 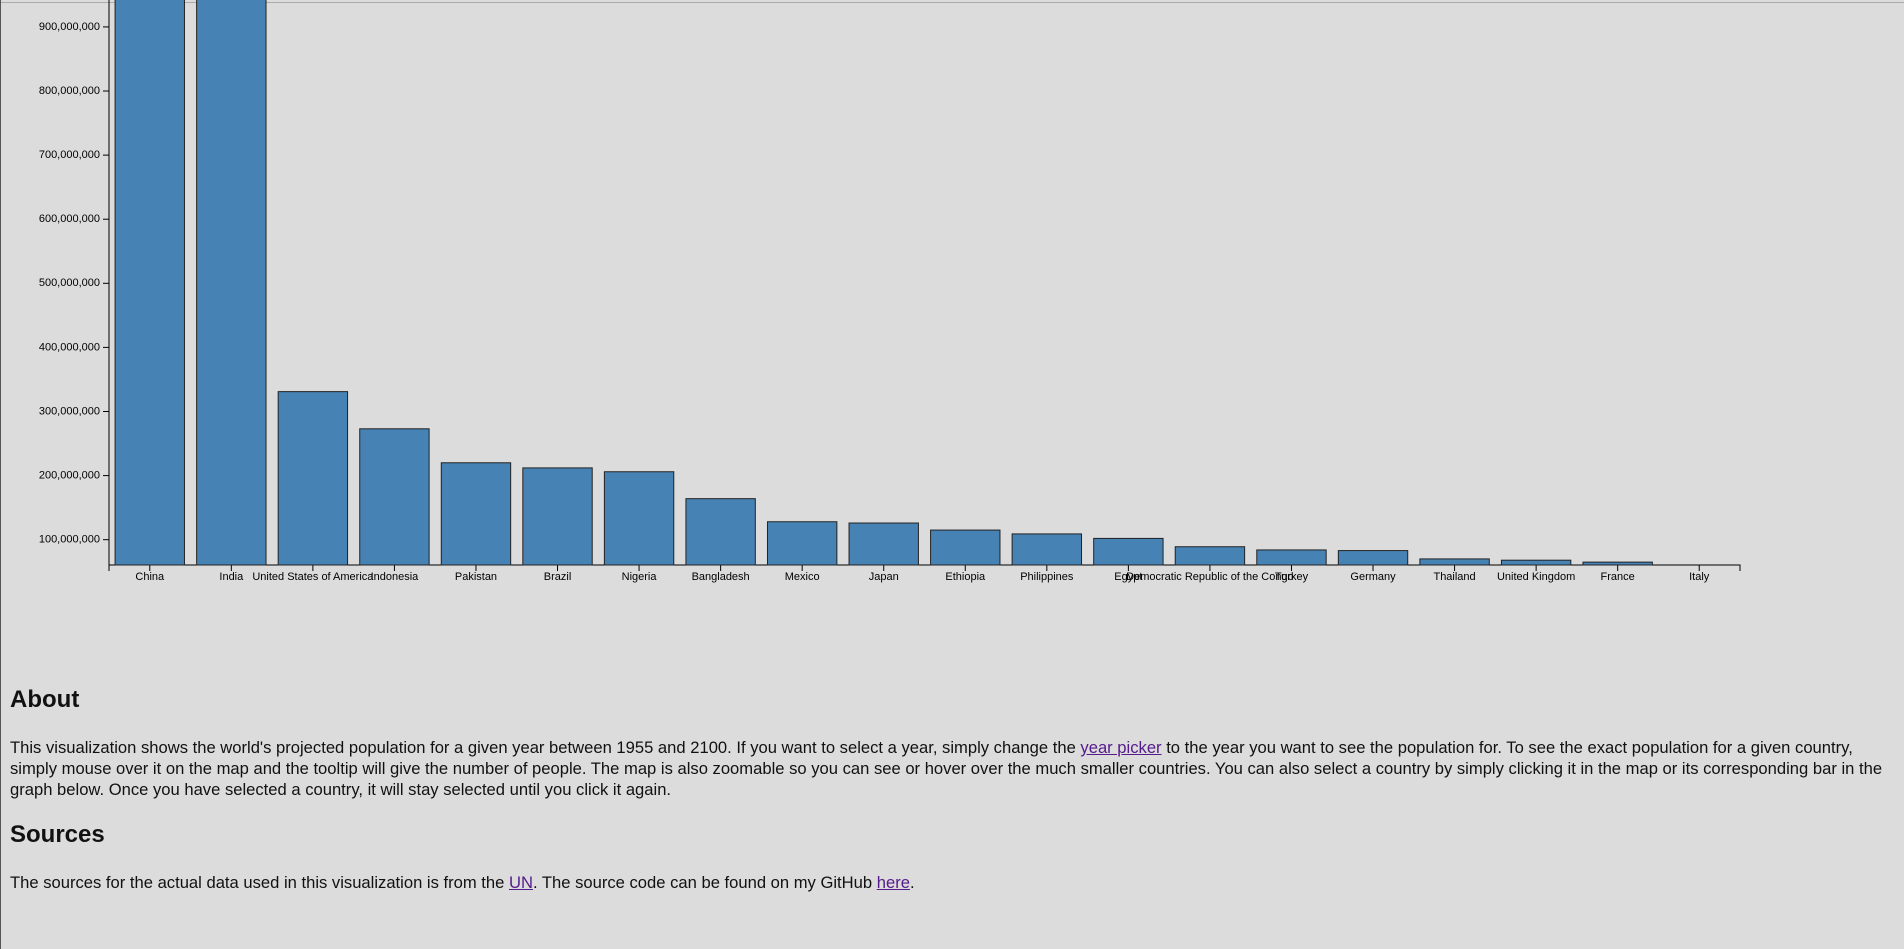 What do you see at coordinates (69, 475) in the screenshot?
I see `y-tick-label: 200,000,000` at bounding box center [69, 475].